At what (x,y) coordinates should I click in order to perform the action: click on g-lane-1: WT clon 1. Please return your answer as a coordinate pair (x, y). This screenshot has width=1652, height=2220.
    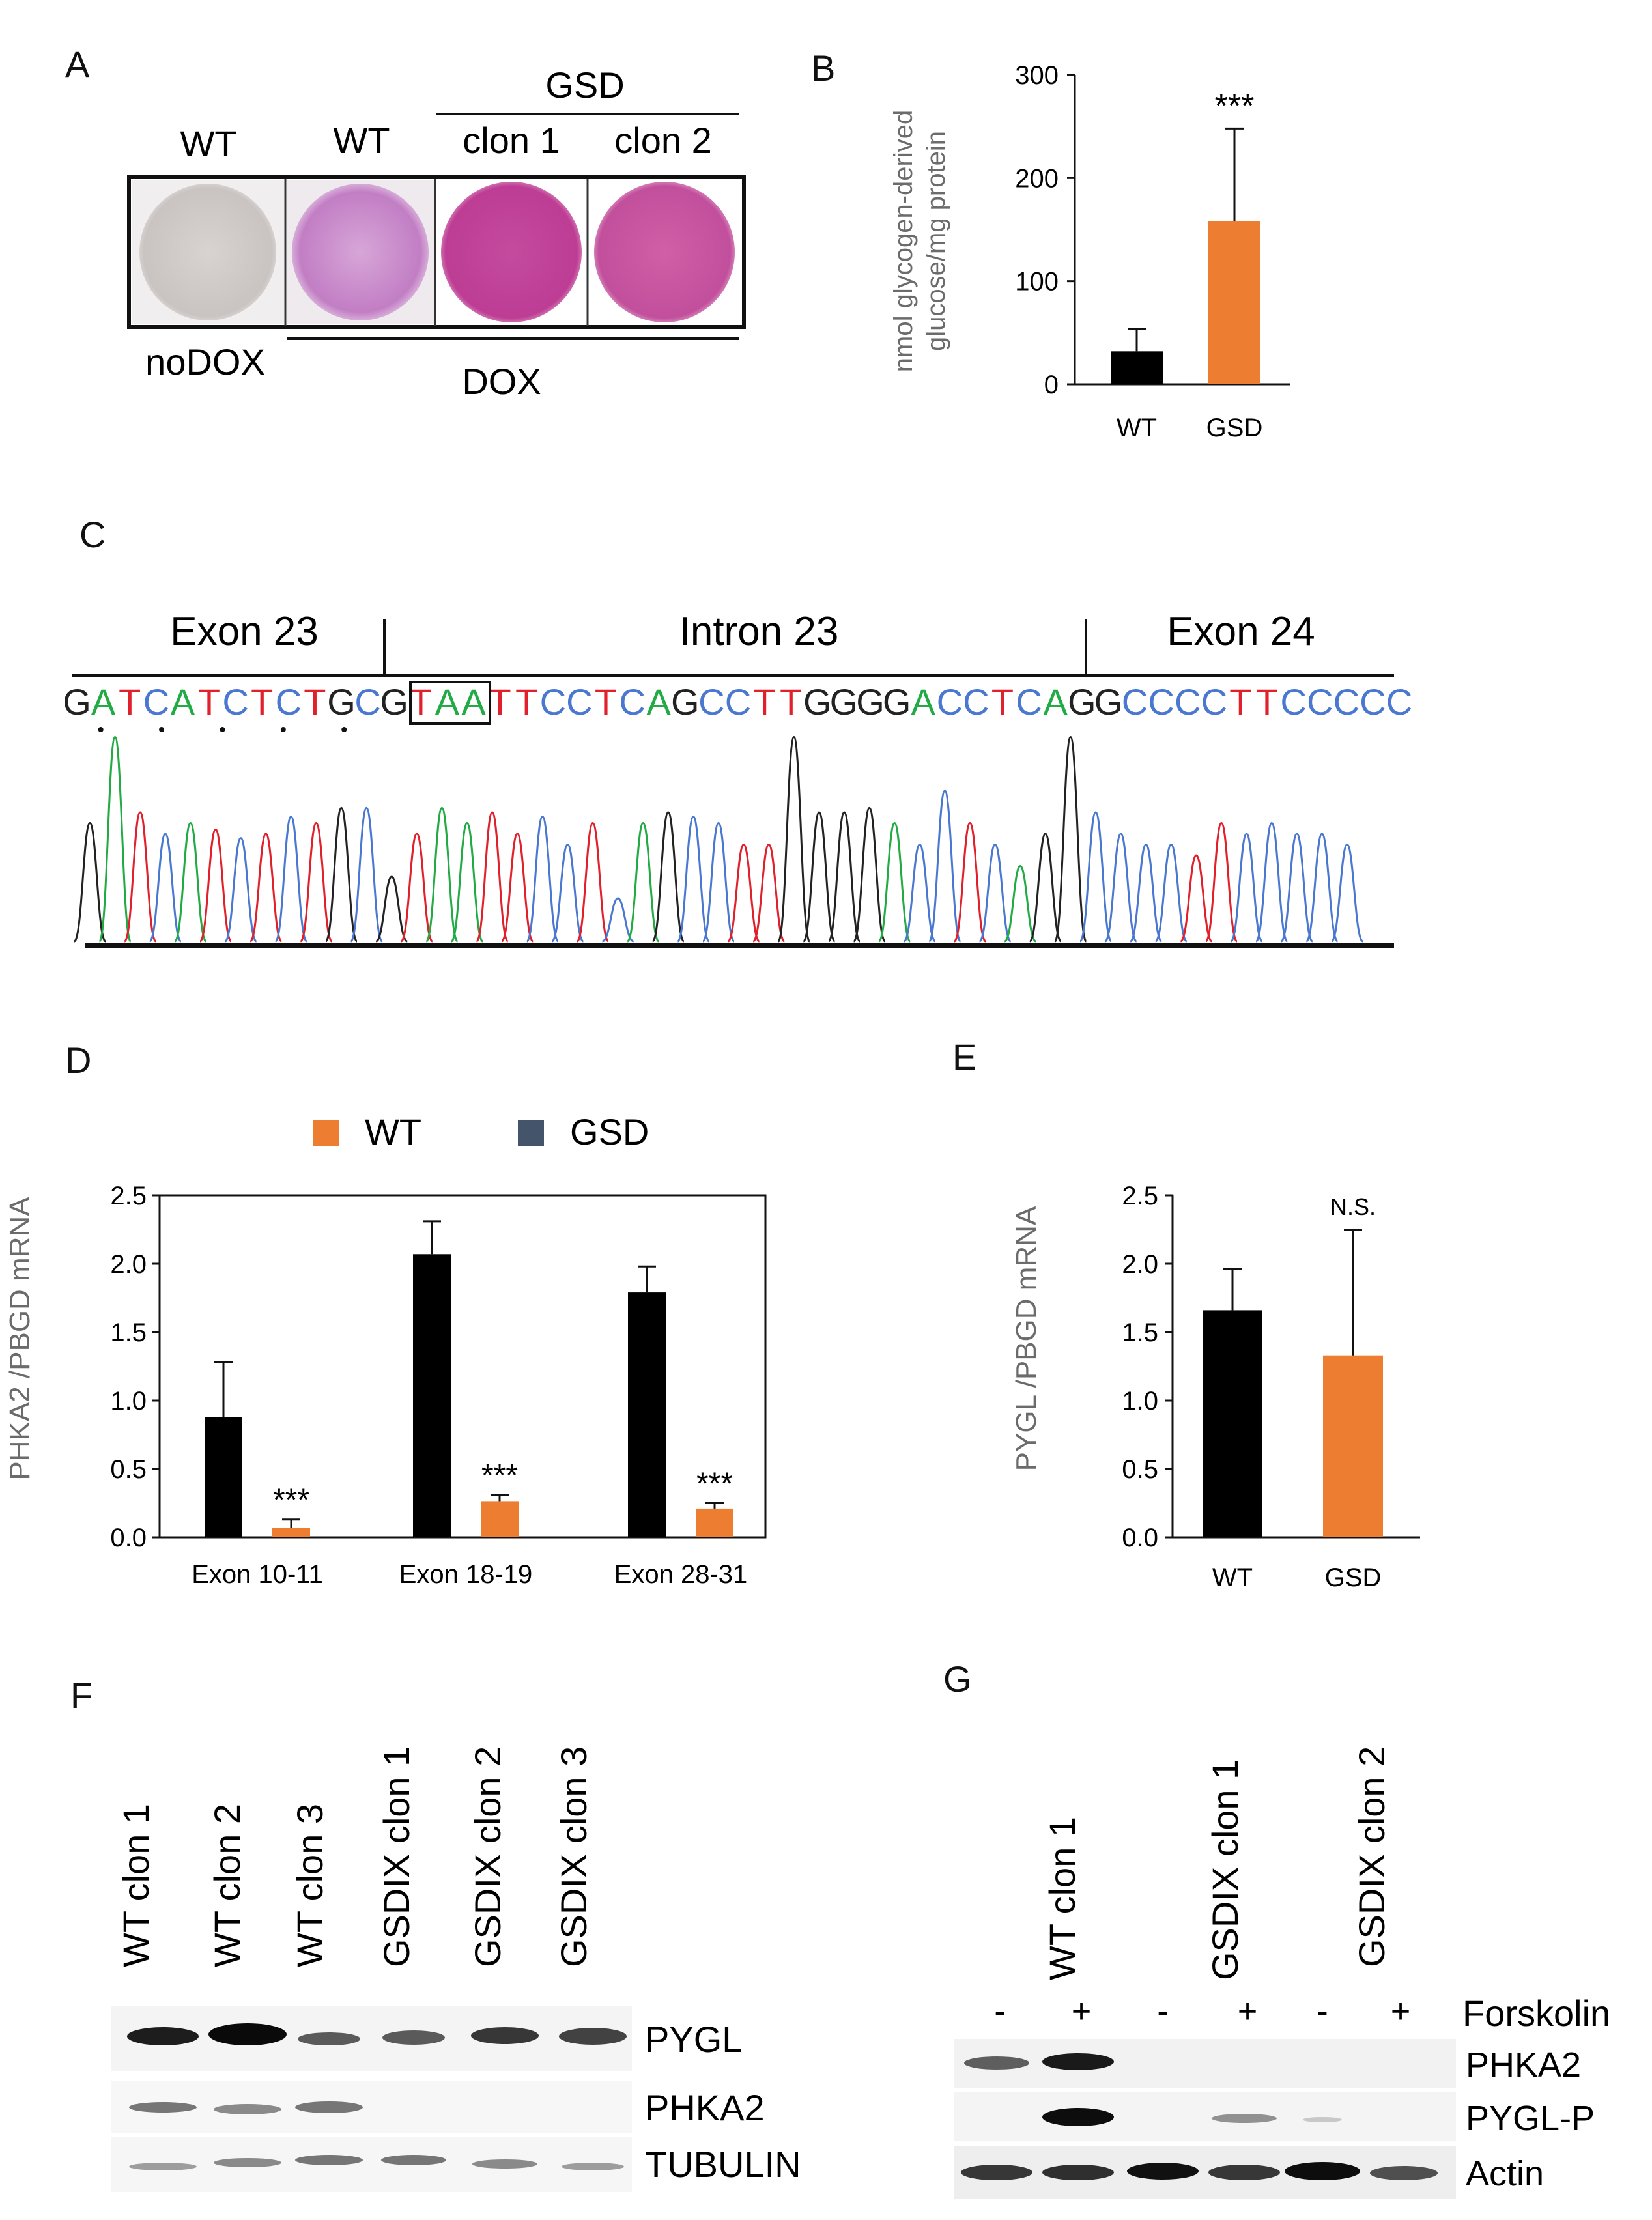
    Looking at the image, I should click on (1062, 1899).